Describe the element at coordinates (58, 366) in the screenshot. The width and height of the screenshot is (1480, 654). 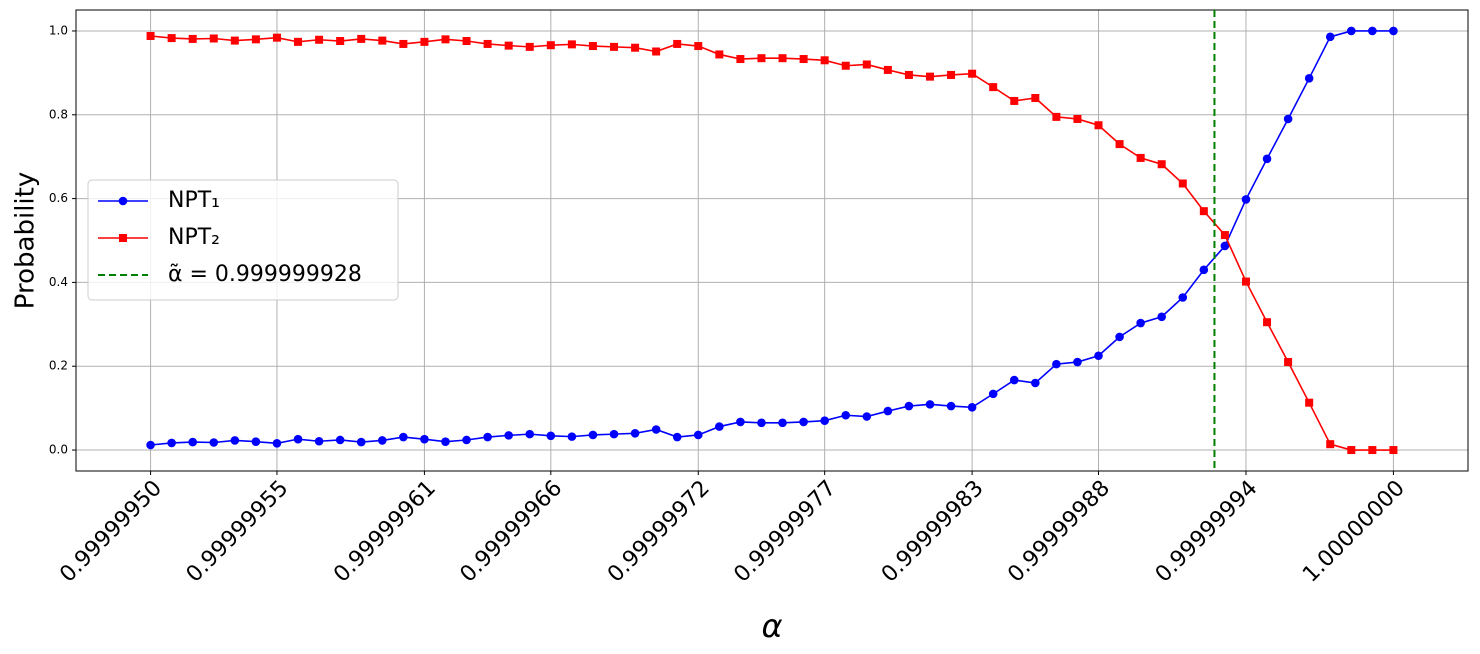
I see `y-tick-label: 0.2` at that location.